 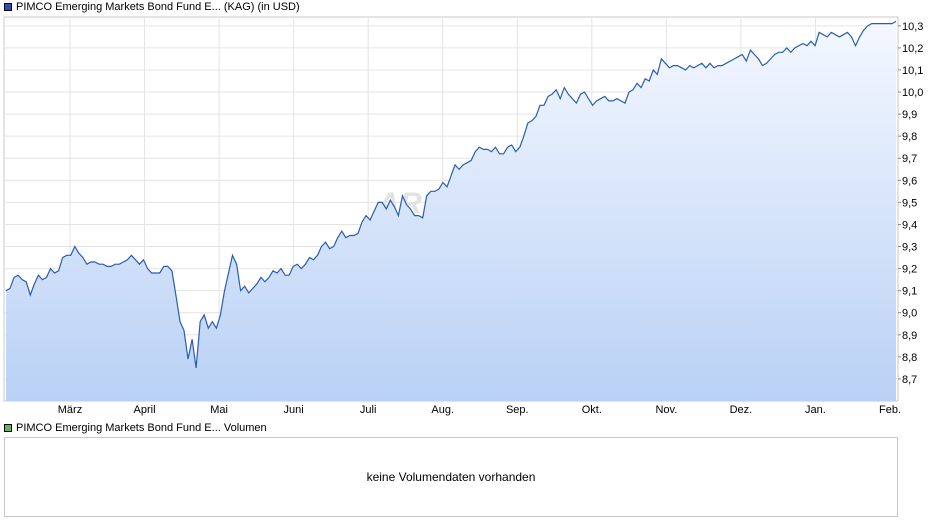 I want to click on y-tick-label: 10,3, so click(x=912, y=27).